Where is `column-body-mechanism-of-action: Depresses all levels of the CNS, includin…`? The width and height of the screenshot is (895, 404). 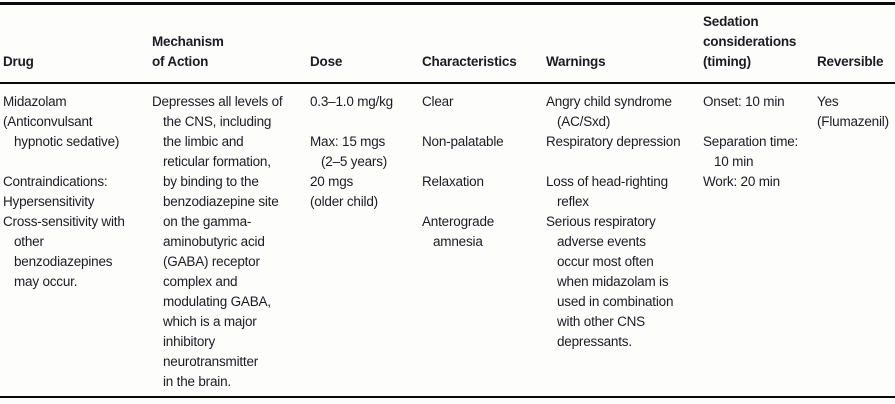 column-body-mechanism-of-action: Depresses all levels of the CNS, includin… is located at coordinates (229, 242).